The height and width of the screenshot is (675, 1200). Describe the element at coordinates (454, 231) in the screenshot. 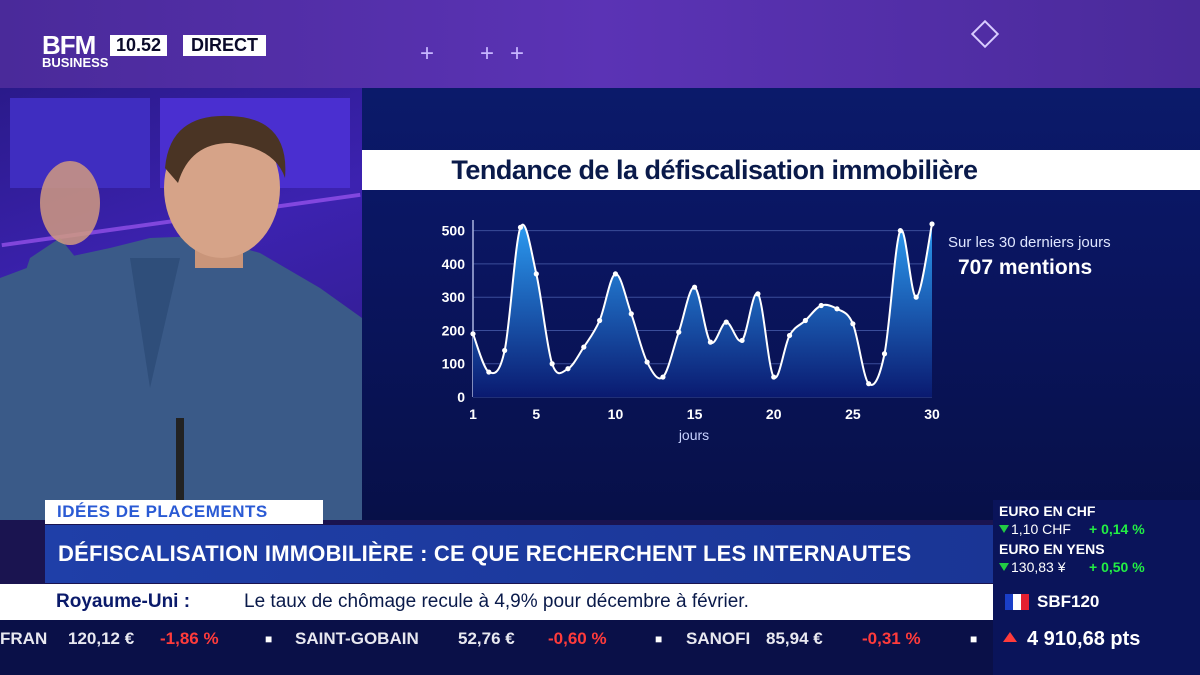

I see `y-tick-label: 500` at that location.